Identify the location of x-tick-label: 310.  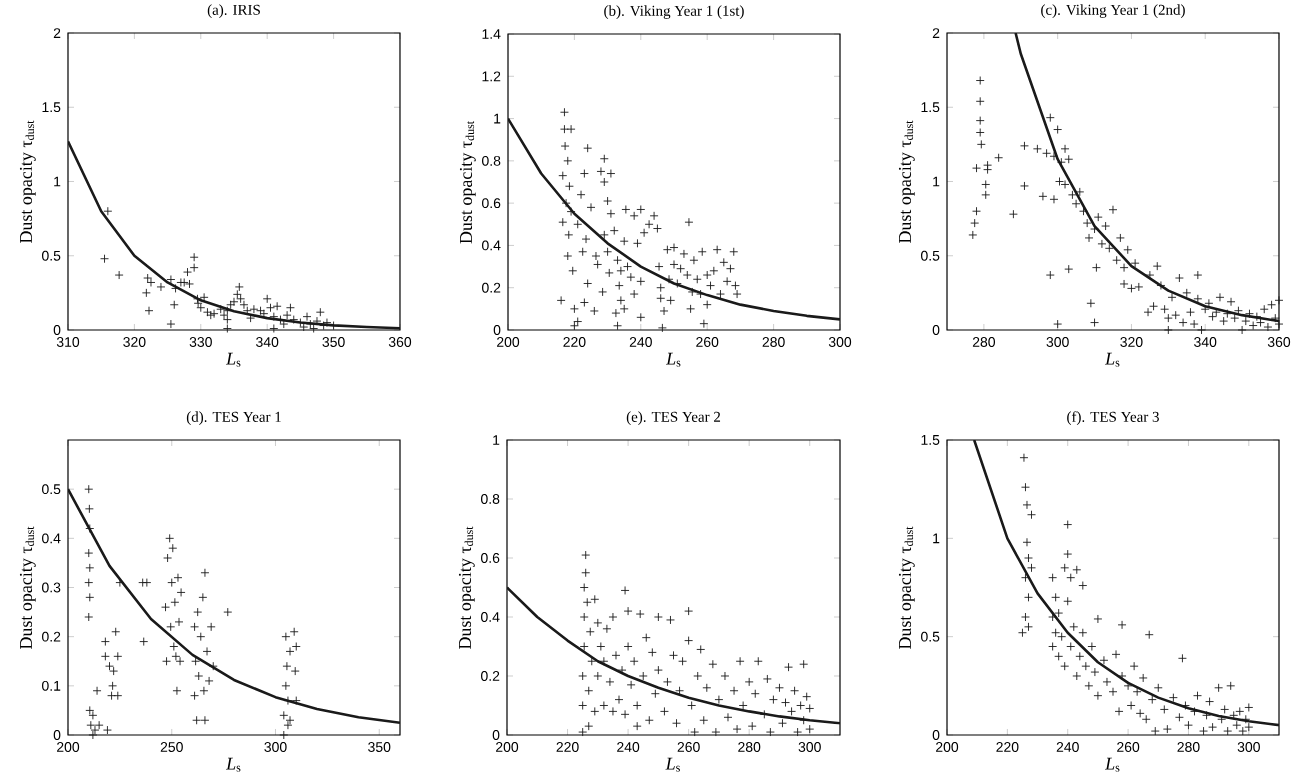
(68, 342).